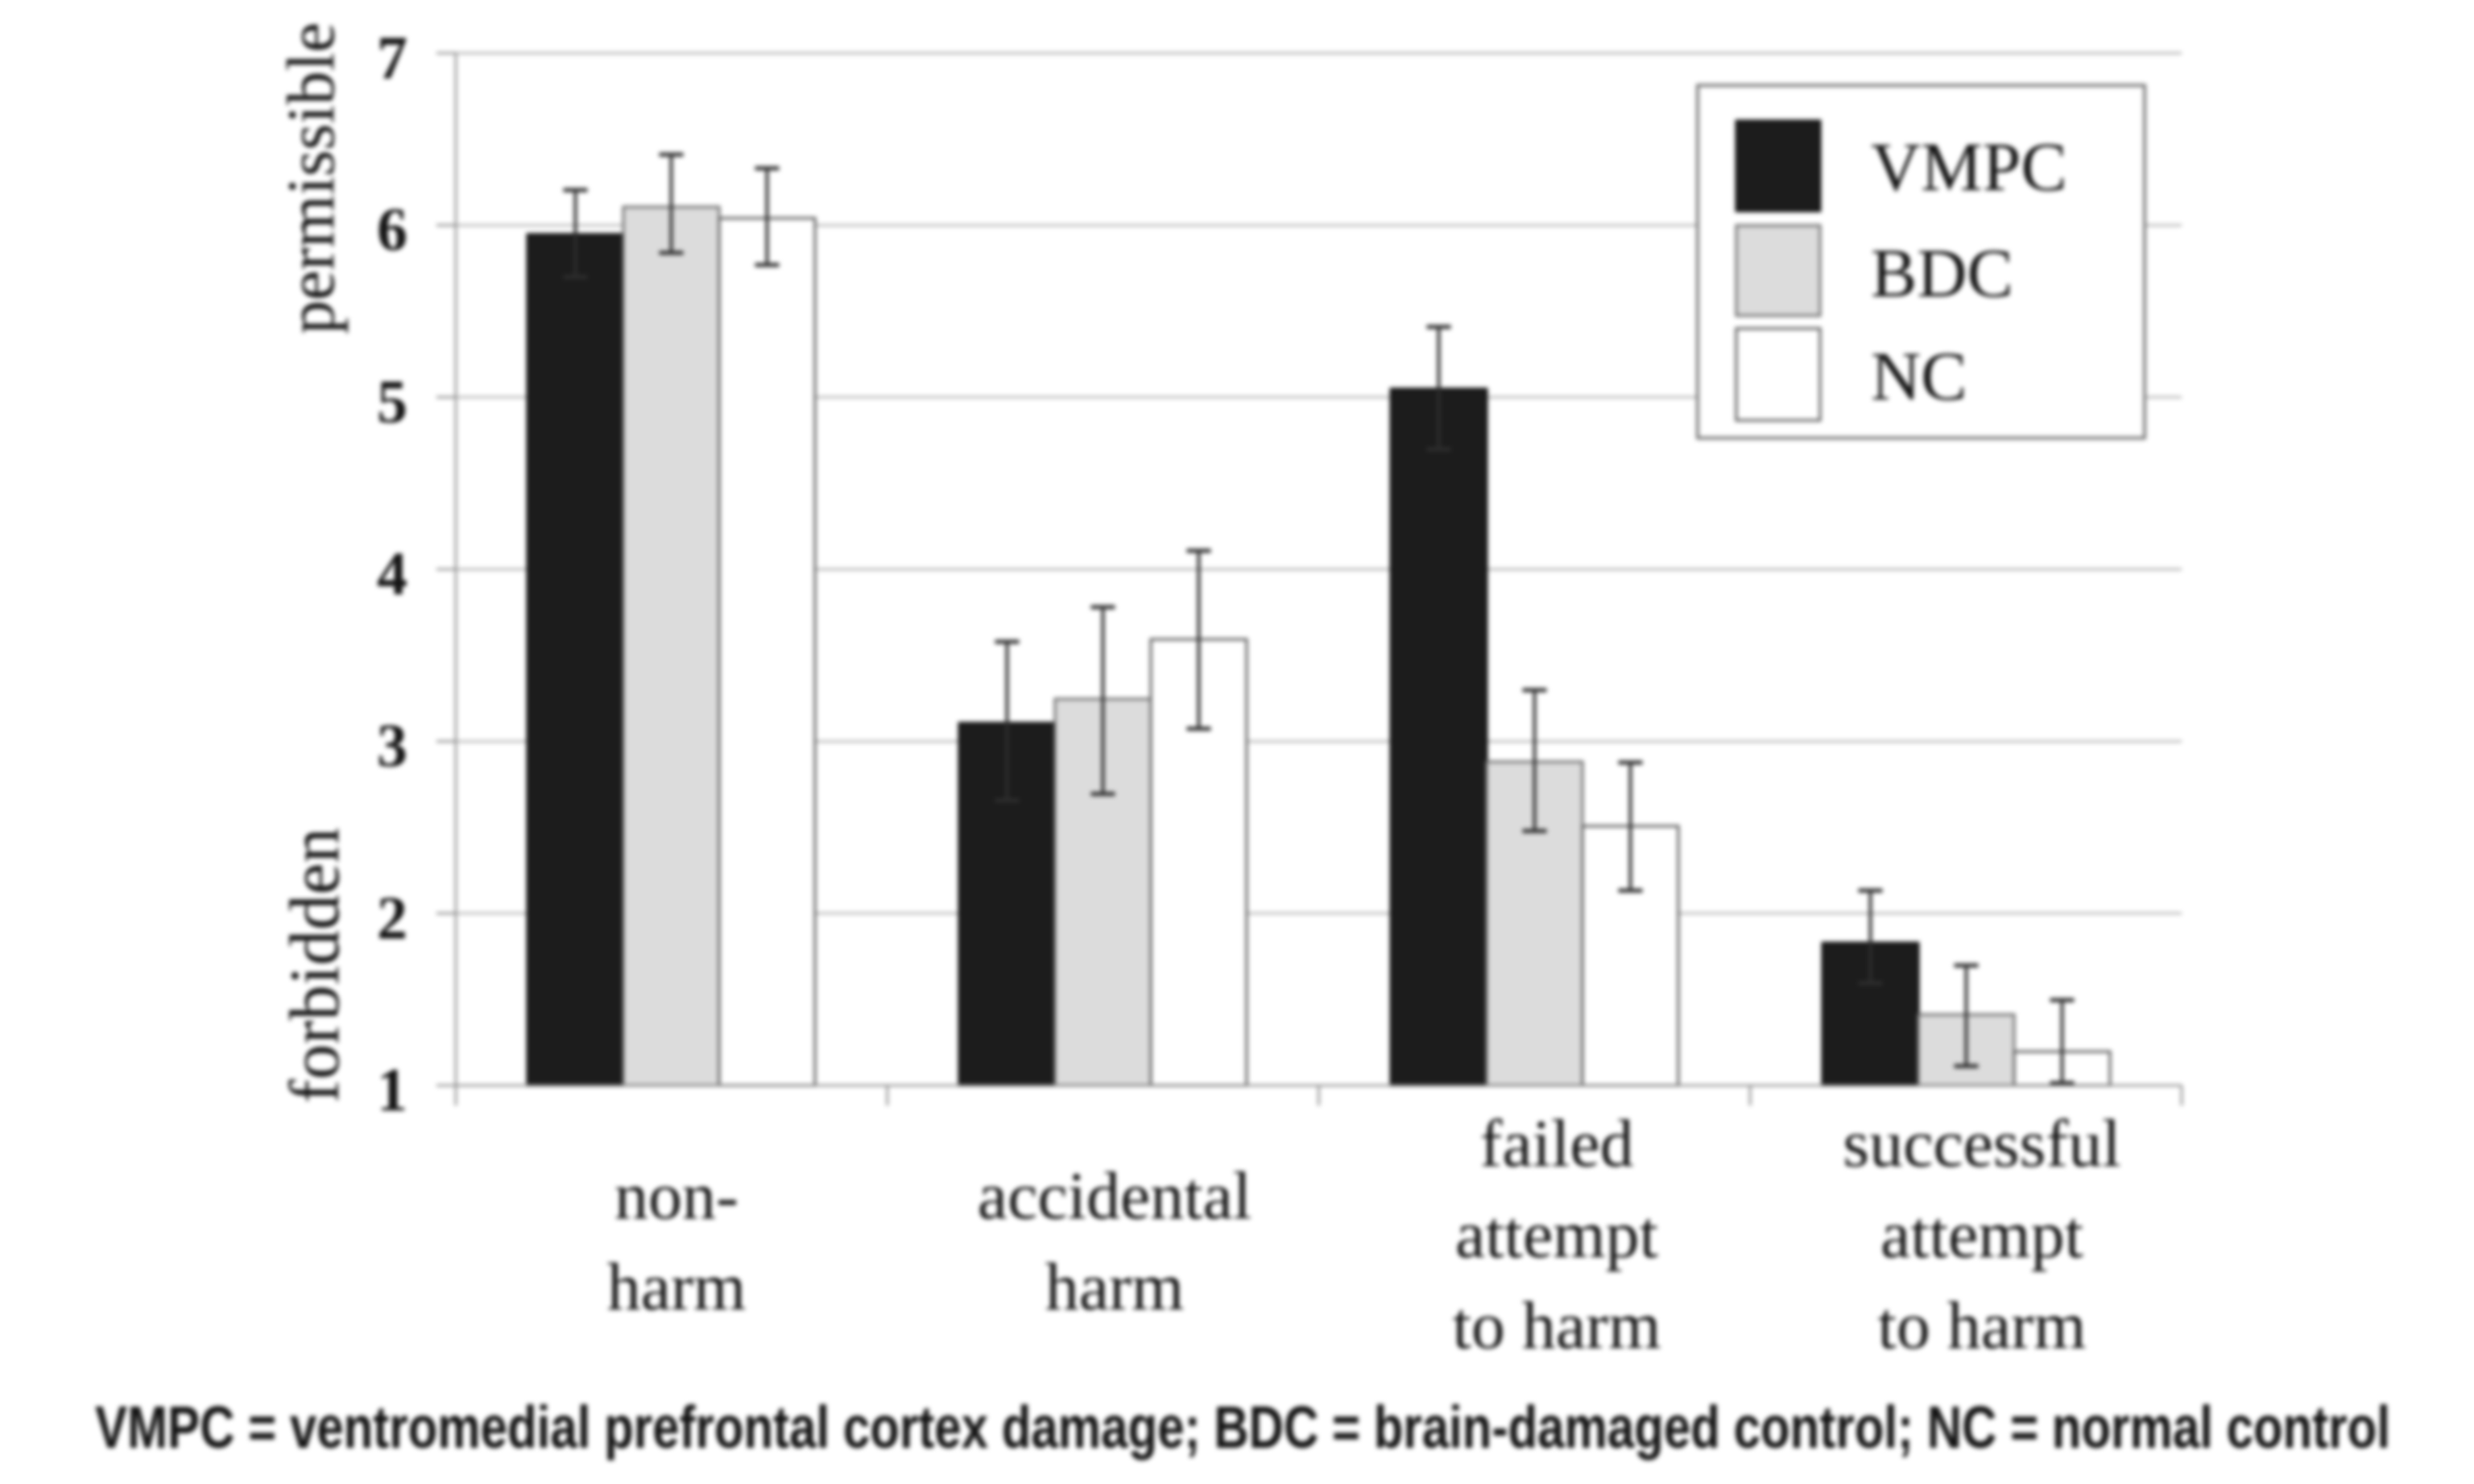  I want to click on svg-text: 5, so click(392, 402).